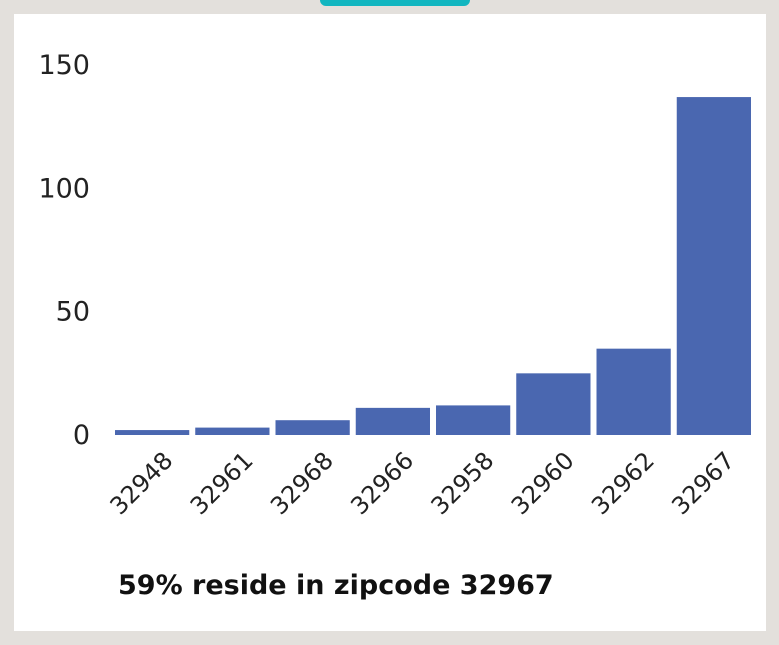 This screenshot has height=645, width=779. What do you see at coordinates (382, 483) in the screenshot?
I see `x-tick-label: 32966` at bounding box center [382, 483].